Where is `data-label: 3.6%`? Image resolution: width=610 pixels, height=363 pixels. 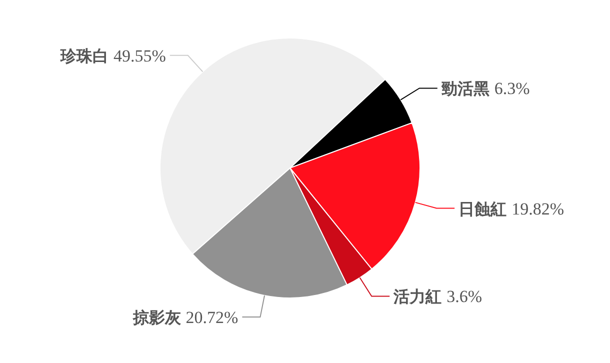 data-label: 3.6% is located at coordinates (464, 296).